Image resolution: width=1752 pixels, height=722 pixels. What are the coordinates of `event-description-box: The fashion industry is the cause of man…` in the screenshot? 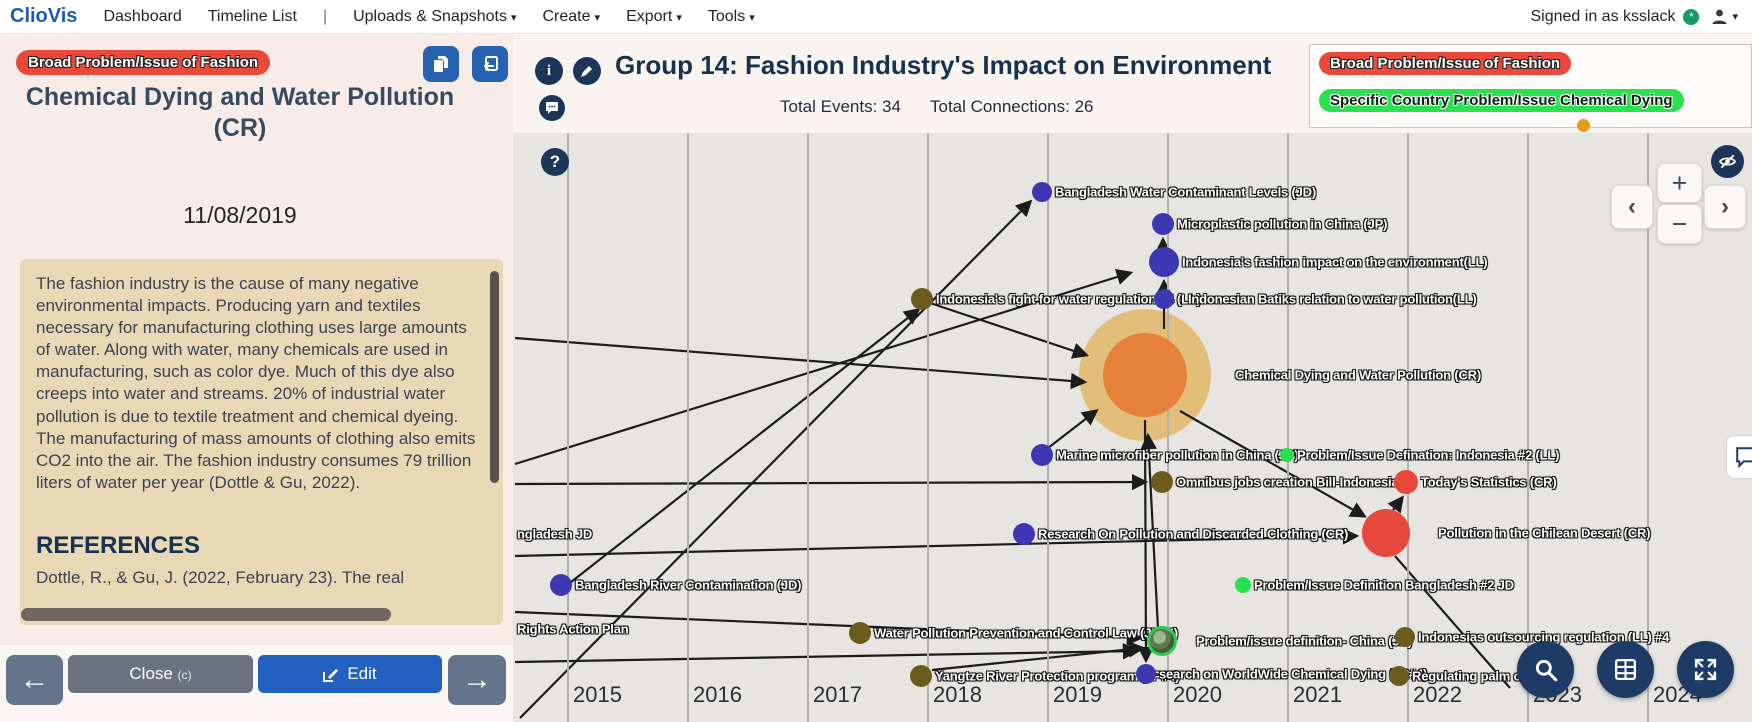 It's located at (261, 442).